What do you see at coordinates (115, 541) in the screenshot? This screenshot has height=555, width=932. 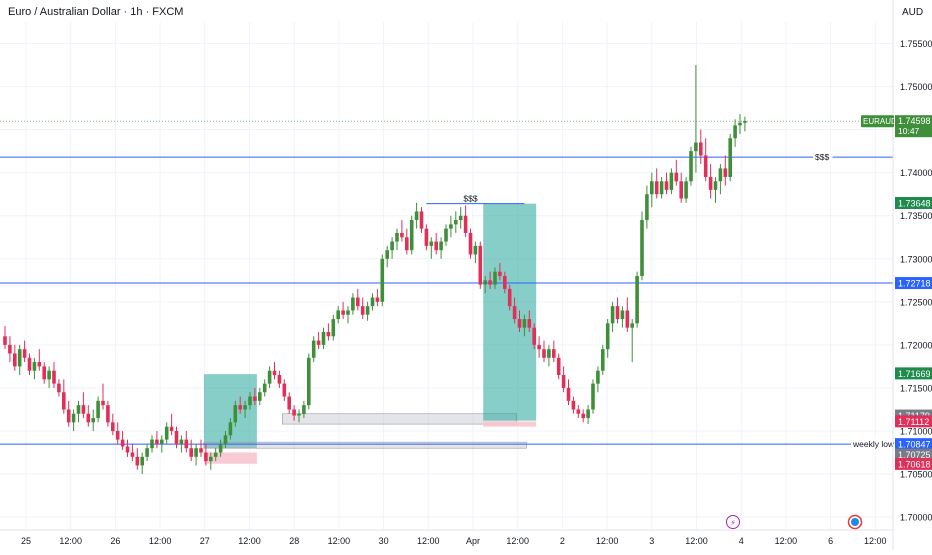 I see `x-tick-label: 26` at bounding box center [115, 541].